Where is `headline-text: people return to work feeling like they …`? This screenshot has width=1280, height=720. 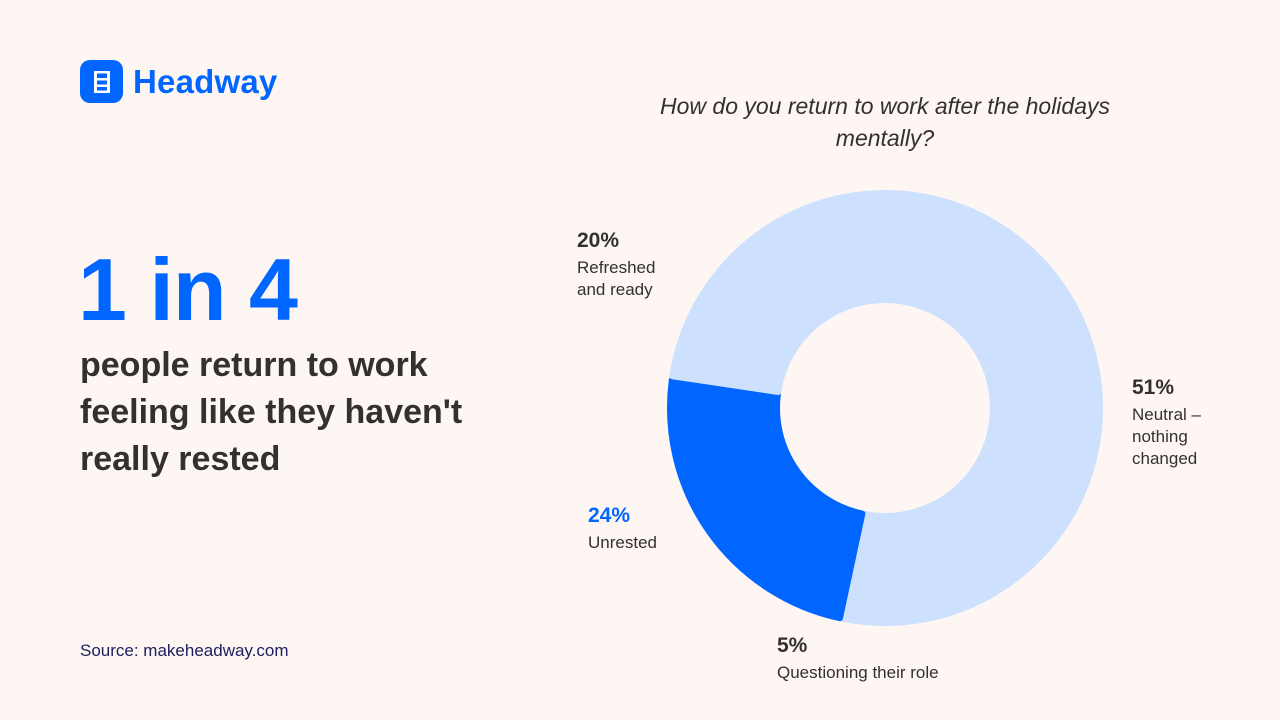
headline-text: people return to work feeling like they … is located at coordinates (271, 412).